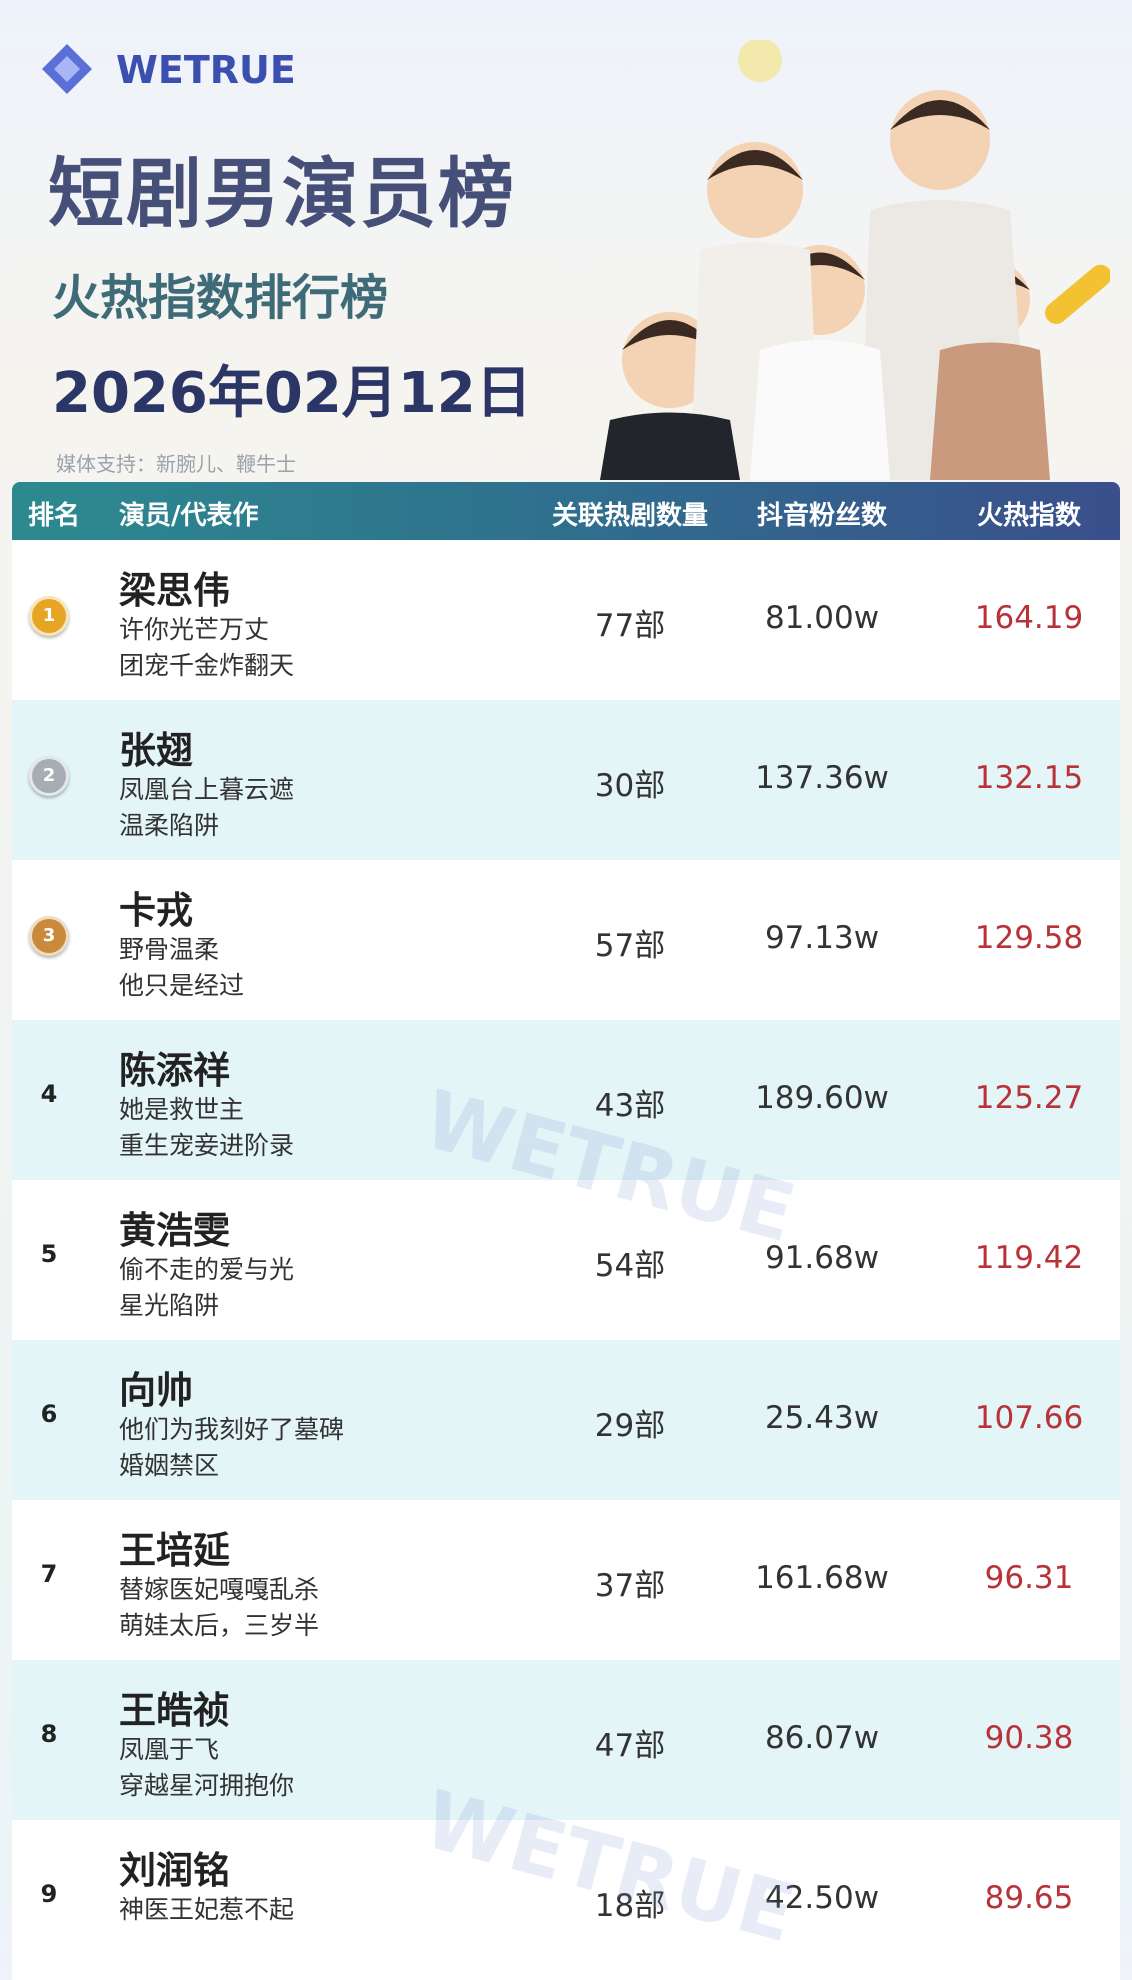 This screenshot has height=1980, width=1132. I want to click on rank: 6, so click(49, 1414).